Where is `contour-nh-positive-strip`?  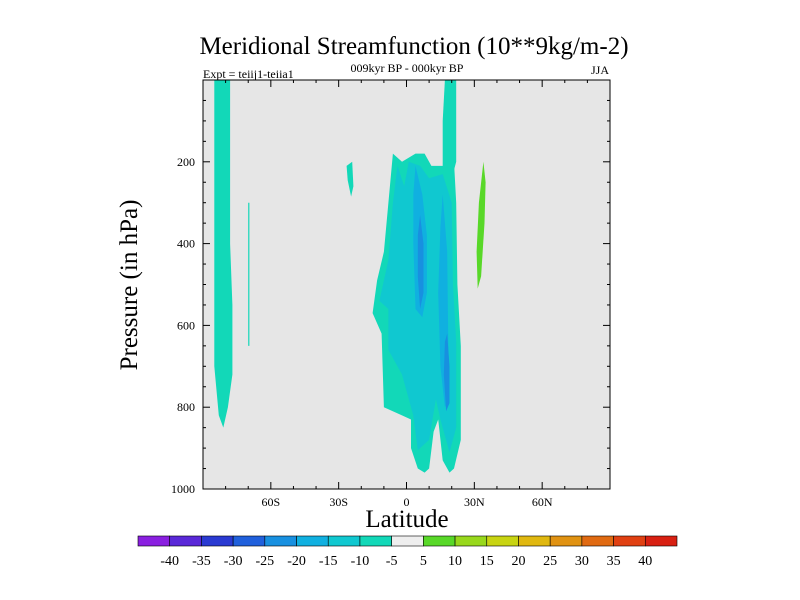
contour-nh-positive-strip is located at coordinates (481, 225).